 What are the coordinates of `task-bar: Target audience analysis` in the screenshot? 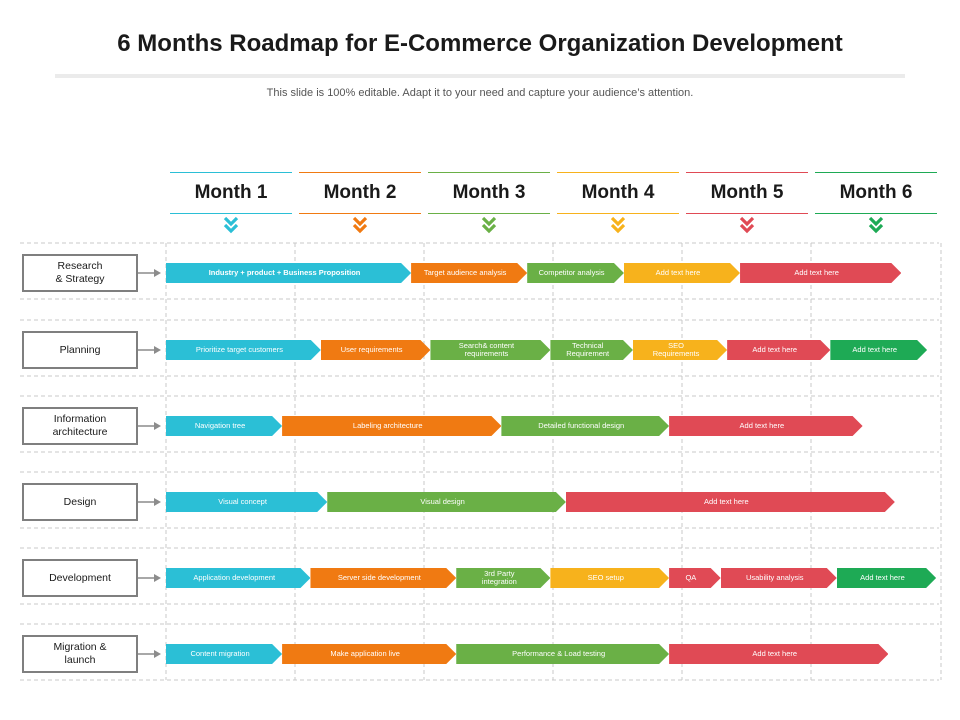 It's located at (469, 273).